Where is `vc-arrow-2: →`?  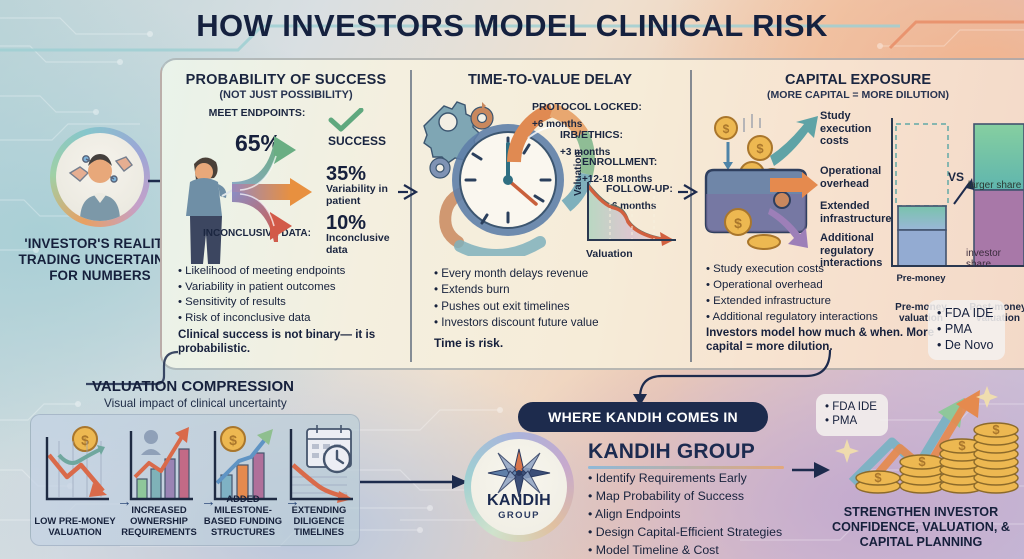 vc-arrow-2: → is located at coordinates (208, 501).